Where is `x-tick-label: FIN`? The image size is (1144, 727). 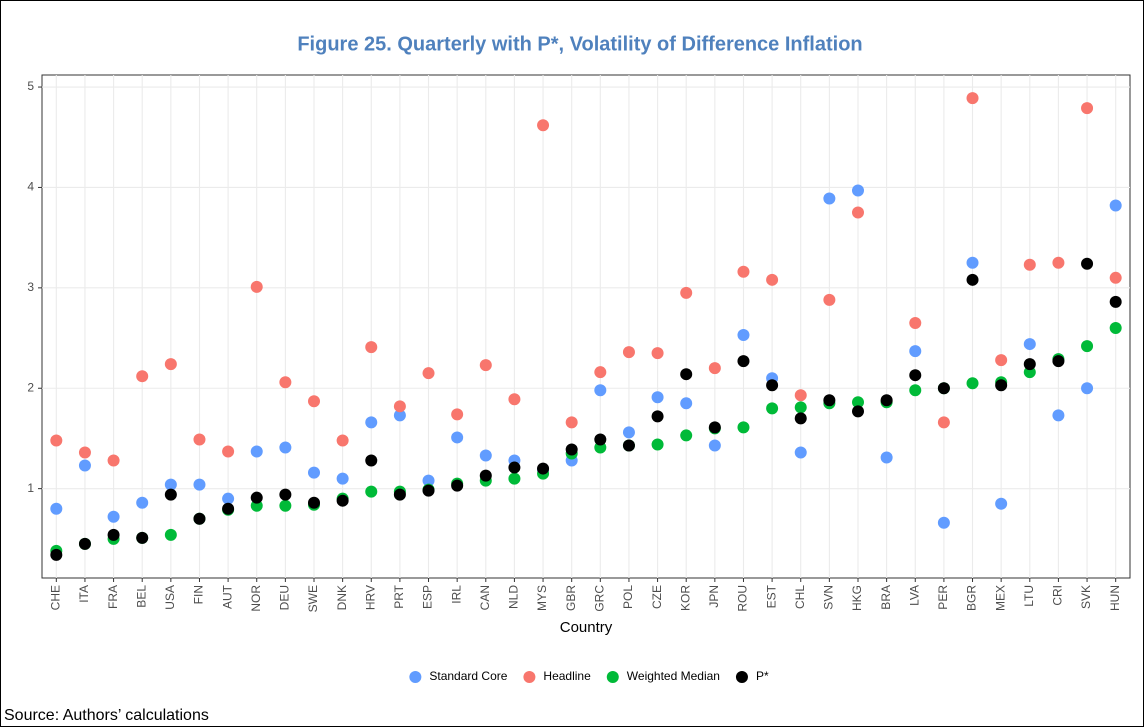
x-tick-label: FIN is located at coordinates (199, 594).